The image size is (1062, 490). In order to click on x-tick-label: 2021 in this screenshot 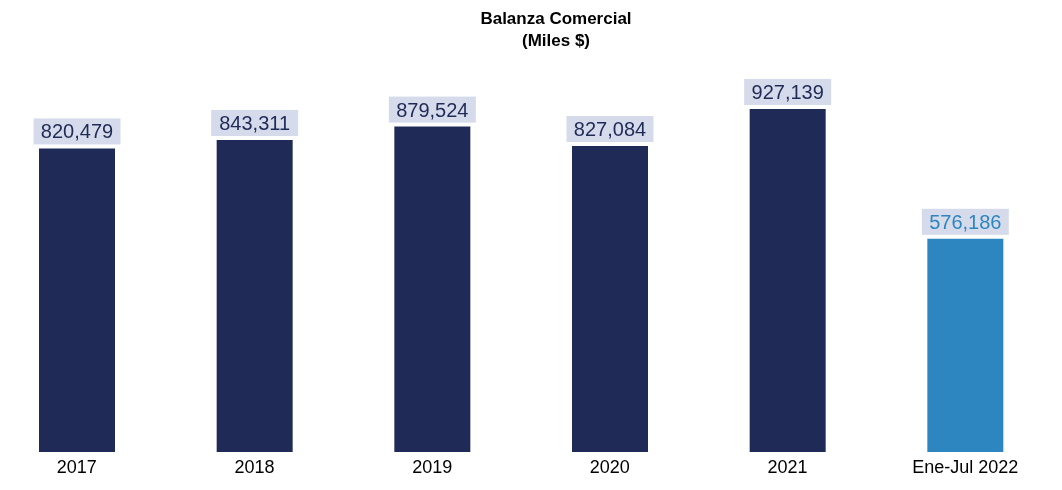, I will do `click(787, 466)`.